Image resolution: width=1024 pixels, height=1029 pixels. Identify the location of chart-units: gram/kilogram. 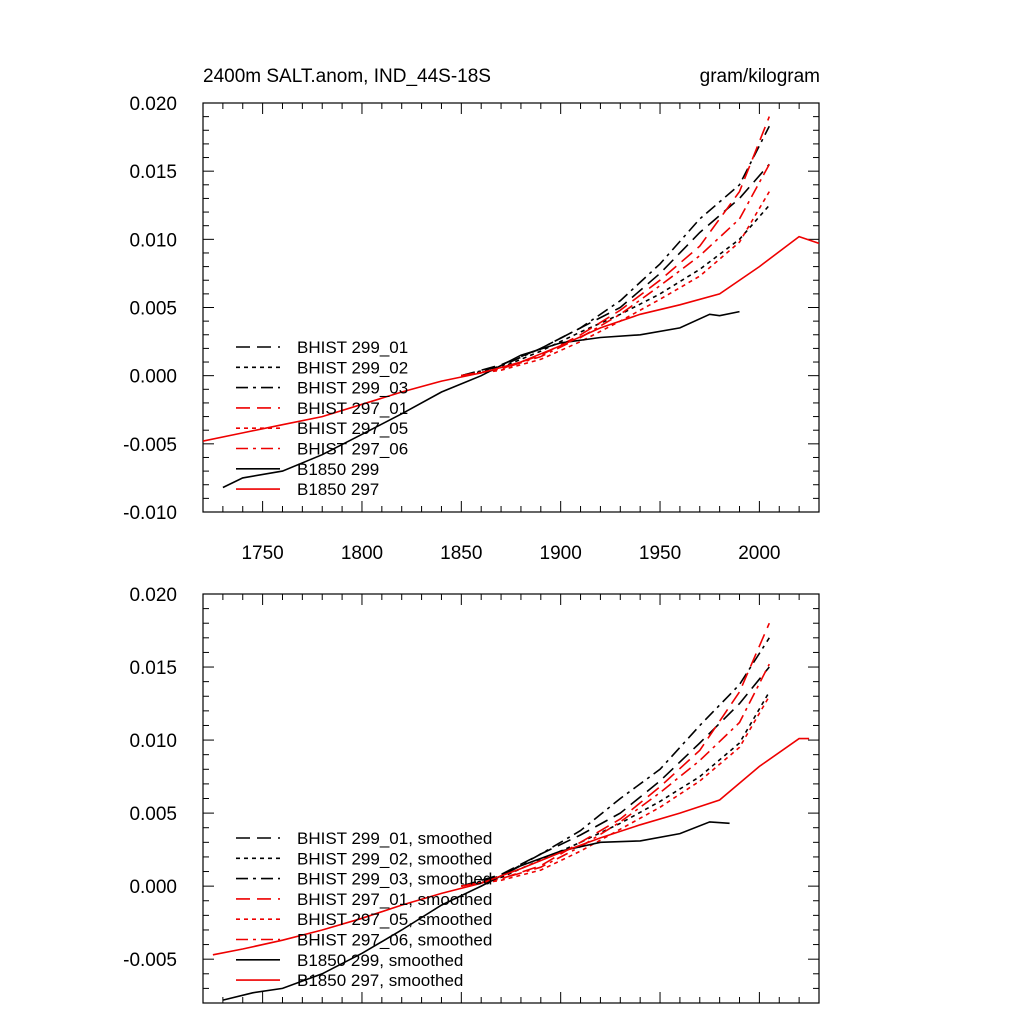
(760, 76).